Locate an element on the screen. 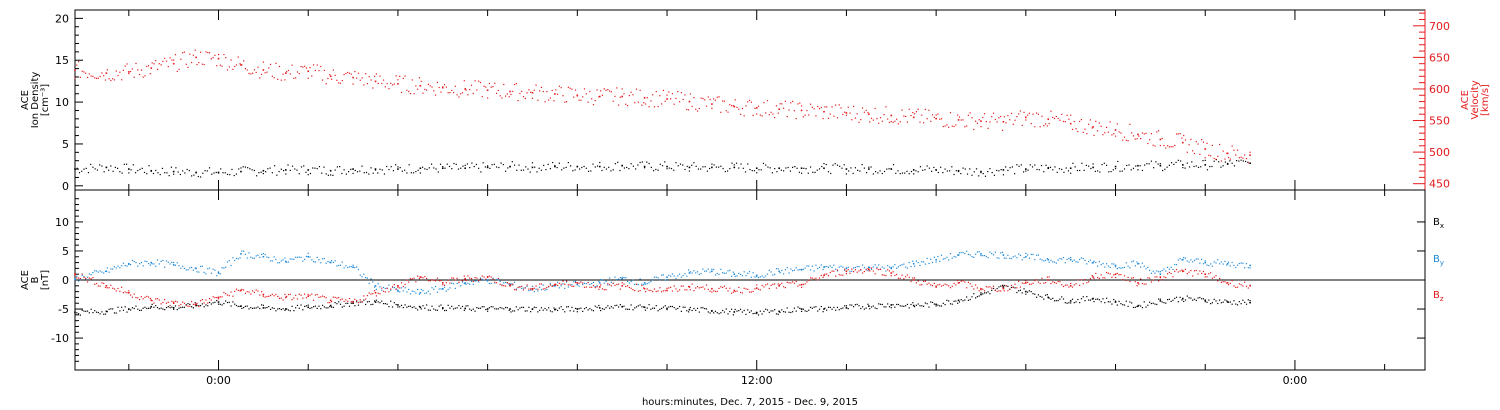 This screenshot has height=410, width=1500. legend-entry-name: B is located at coordinates (1436, 295).